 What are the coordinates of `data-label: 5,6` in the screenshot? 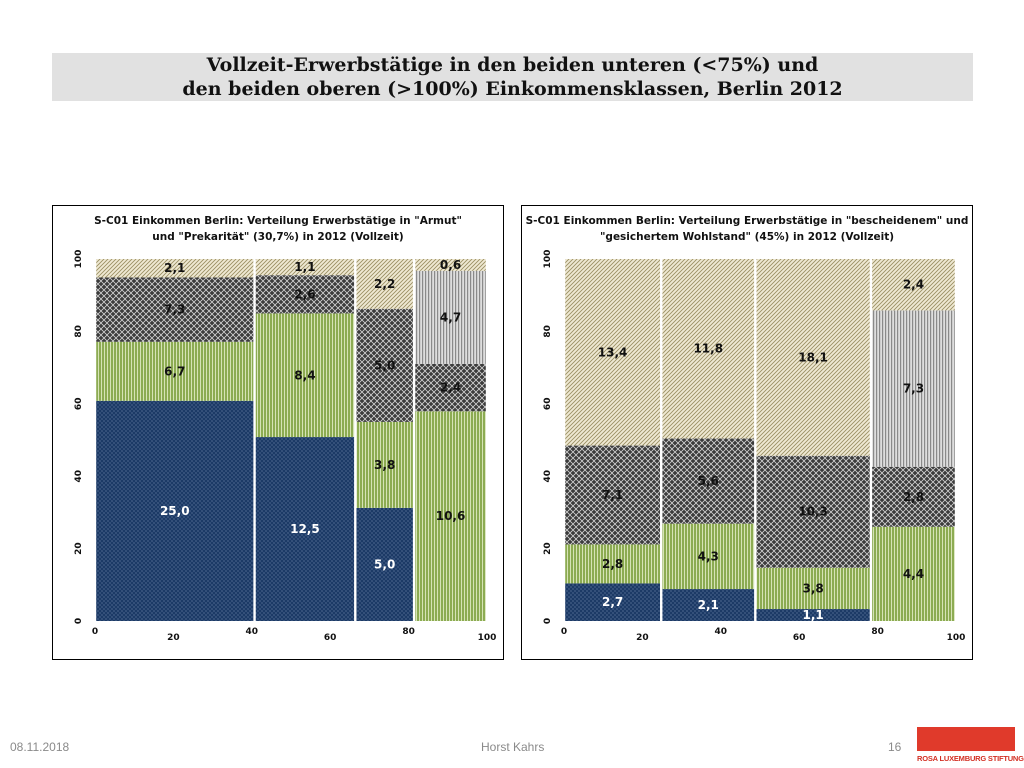 It's located at (708, 481).